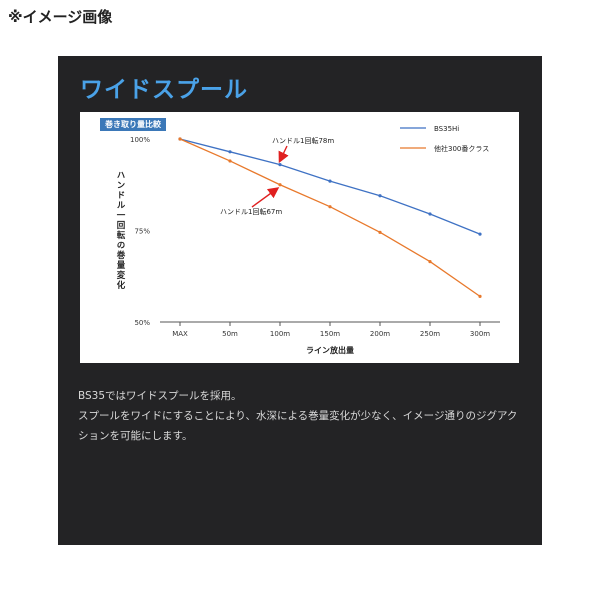 This screenshot has width=600, height=600. I want to click on panel-title: ワイドスプール, so click(164, 90).